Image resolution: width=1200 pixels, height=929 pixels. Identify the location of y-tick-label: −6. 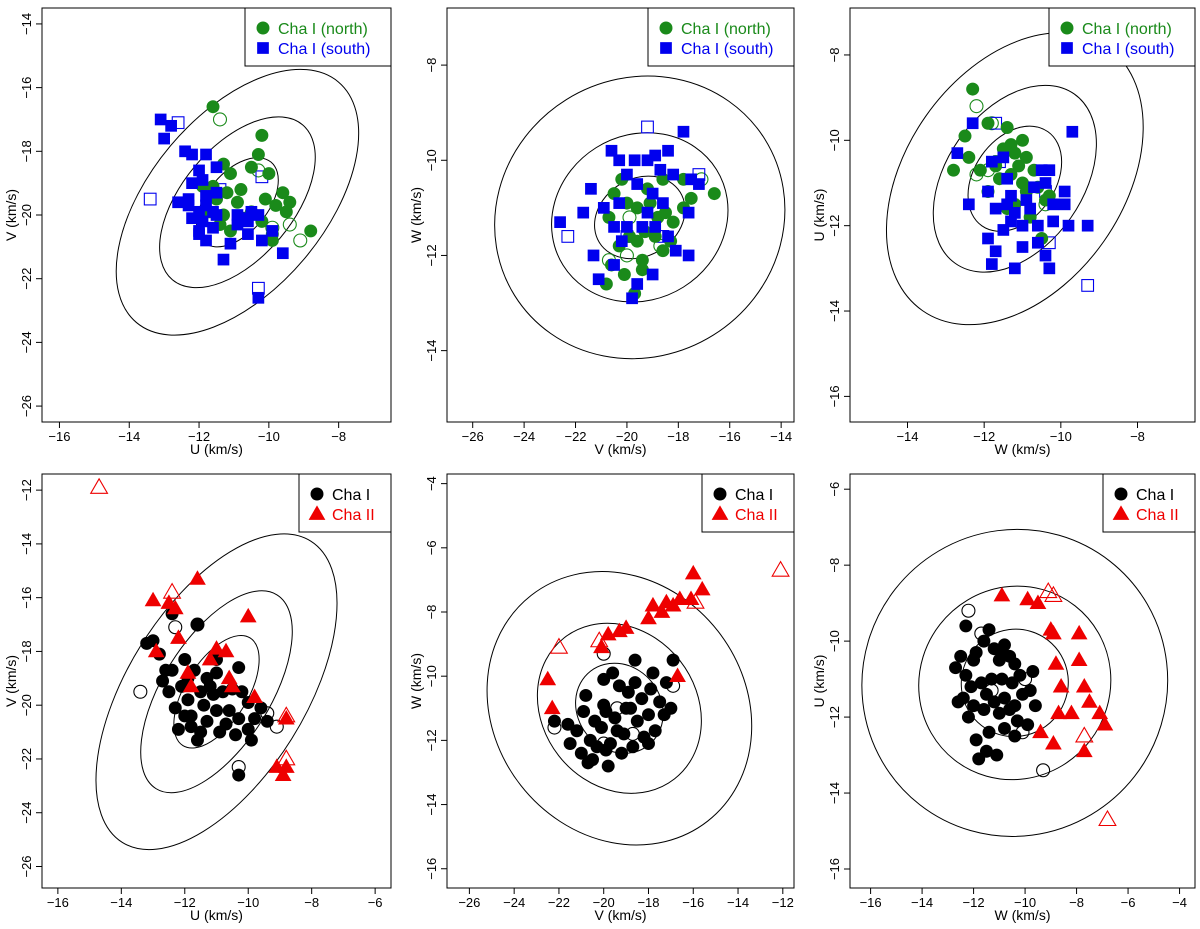
(834, 489).